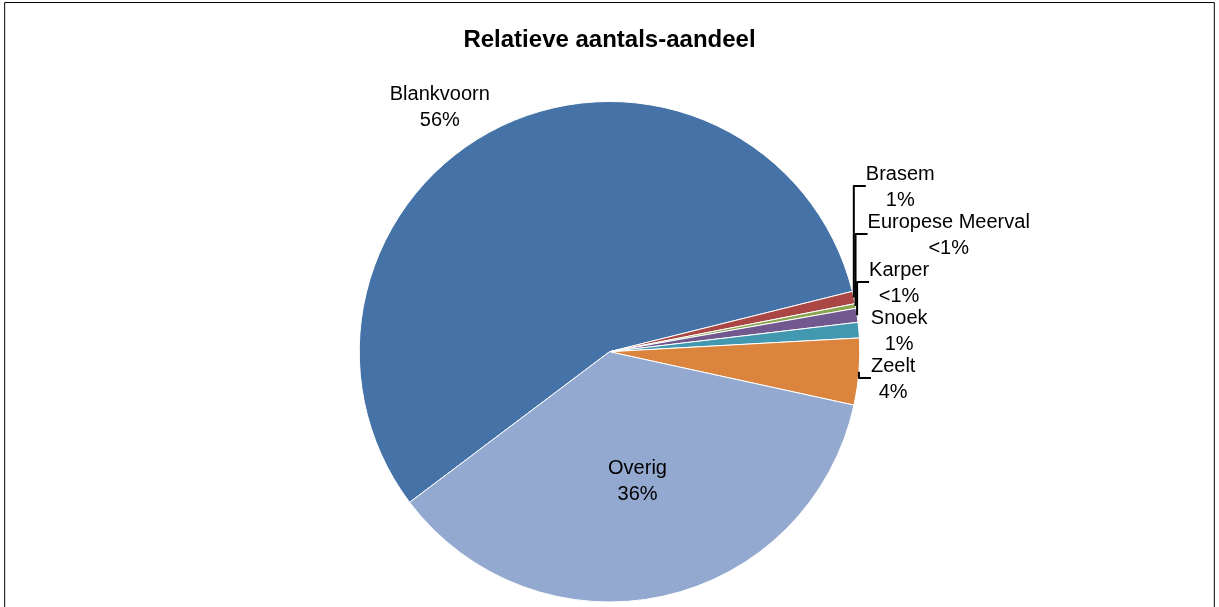 Image resolution: width=1219 pixels, height=607 pixels. What do you see at coordinates (900, 172) in the screenshot?
I see `slice-label: Brasem` at bounding box center [900, 172].